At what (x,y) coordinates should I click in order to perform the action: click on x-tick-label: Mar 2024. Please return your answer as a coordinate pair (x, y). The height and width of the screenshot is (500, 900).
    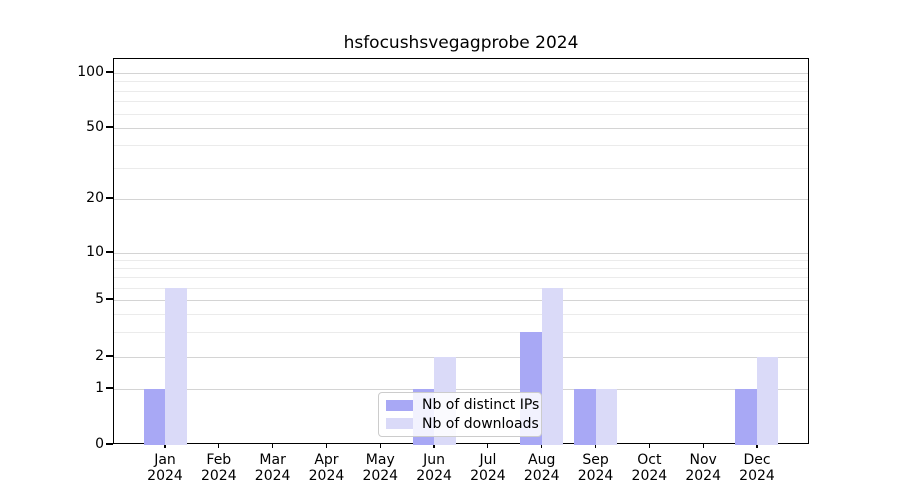
    Looking at the image, I should click on (272, 468).